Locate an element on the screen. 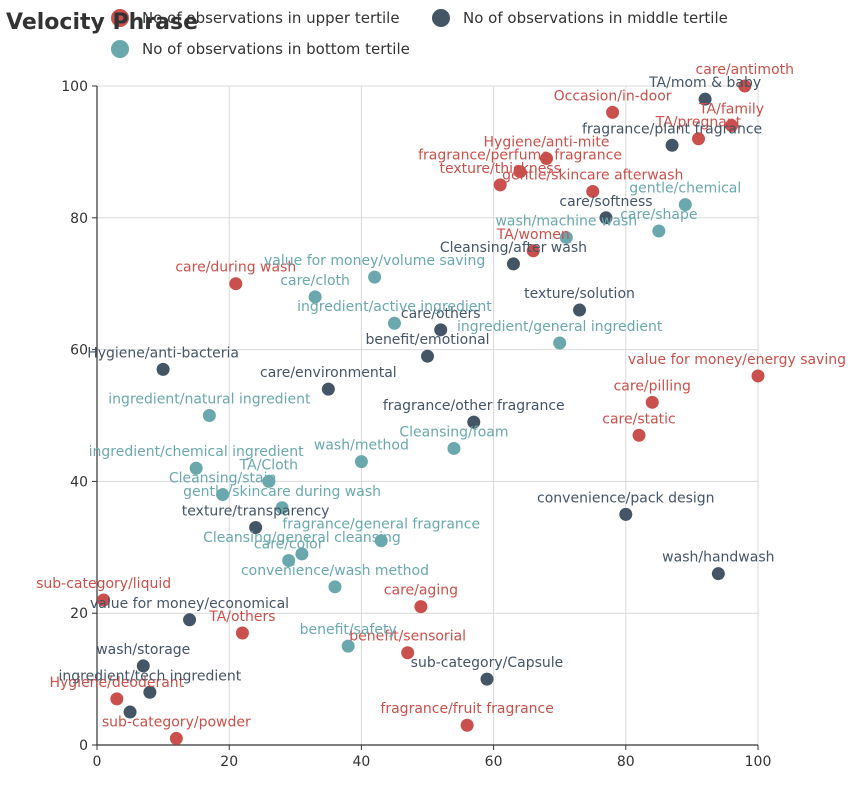 The image size is (852, 803). point-label-bottom: care/shape is located at coordinates (658, 215).